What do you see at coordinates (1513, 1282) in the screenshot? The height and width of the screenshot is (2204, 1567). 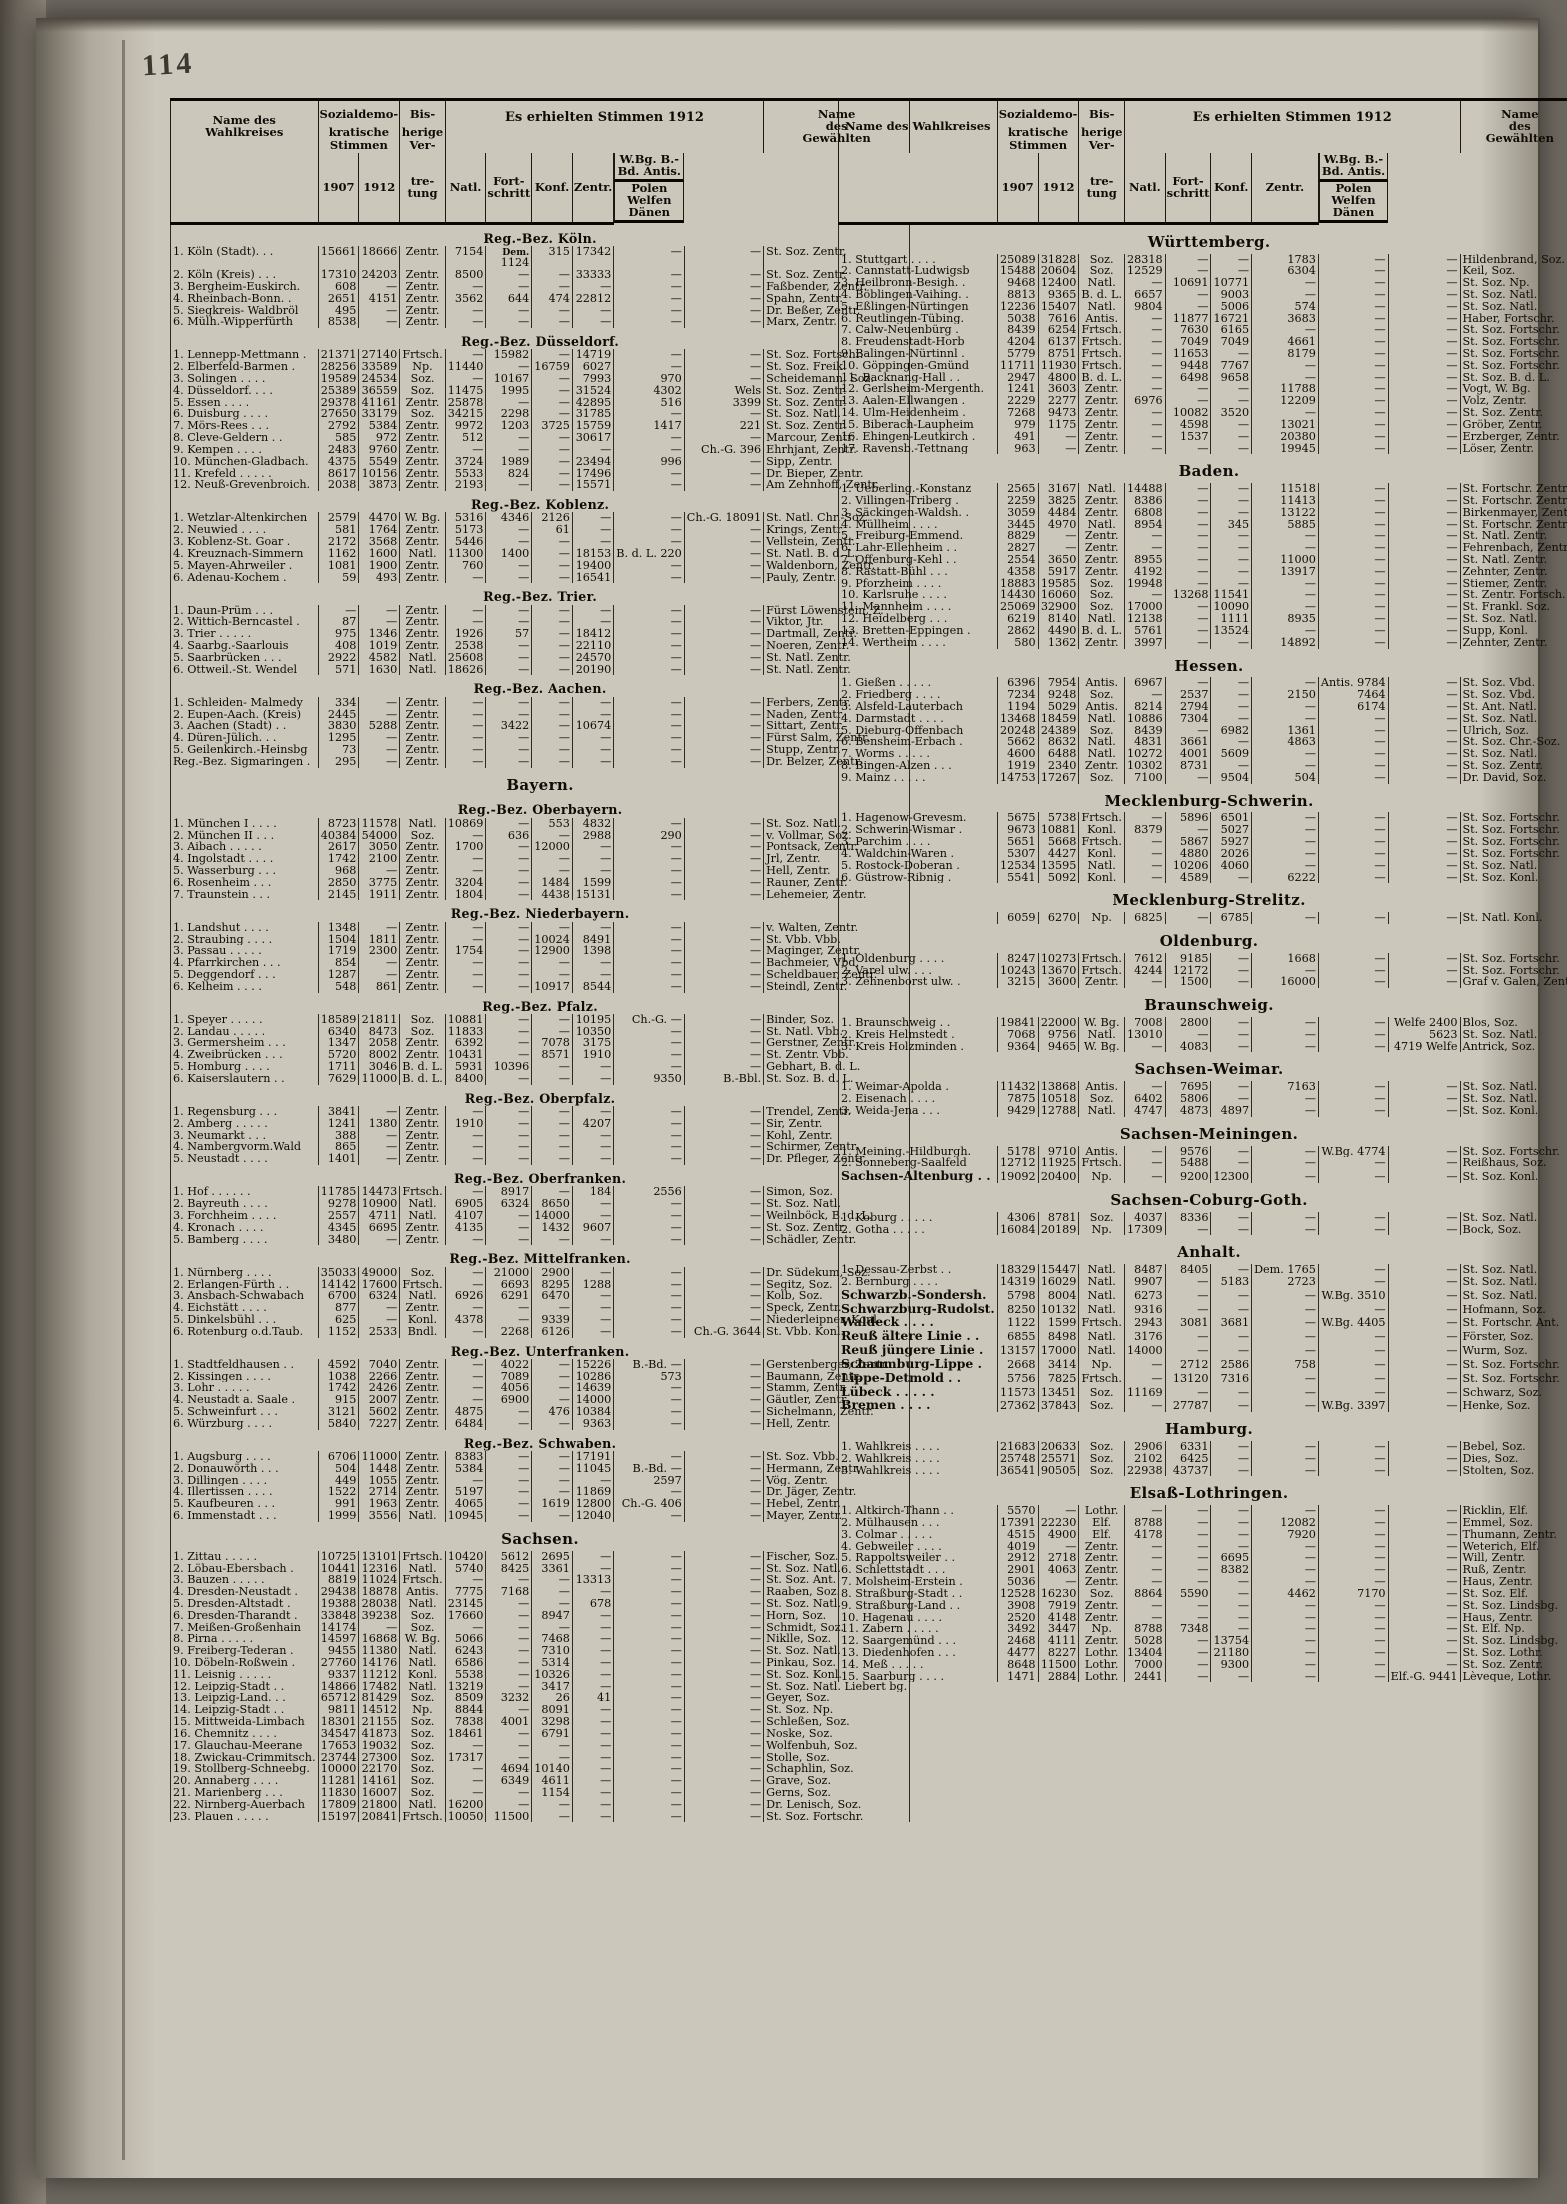 I see `cell-elected-name: St. Soz. Natl.` at bounding box center [1513, 1282].